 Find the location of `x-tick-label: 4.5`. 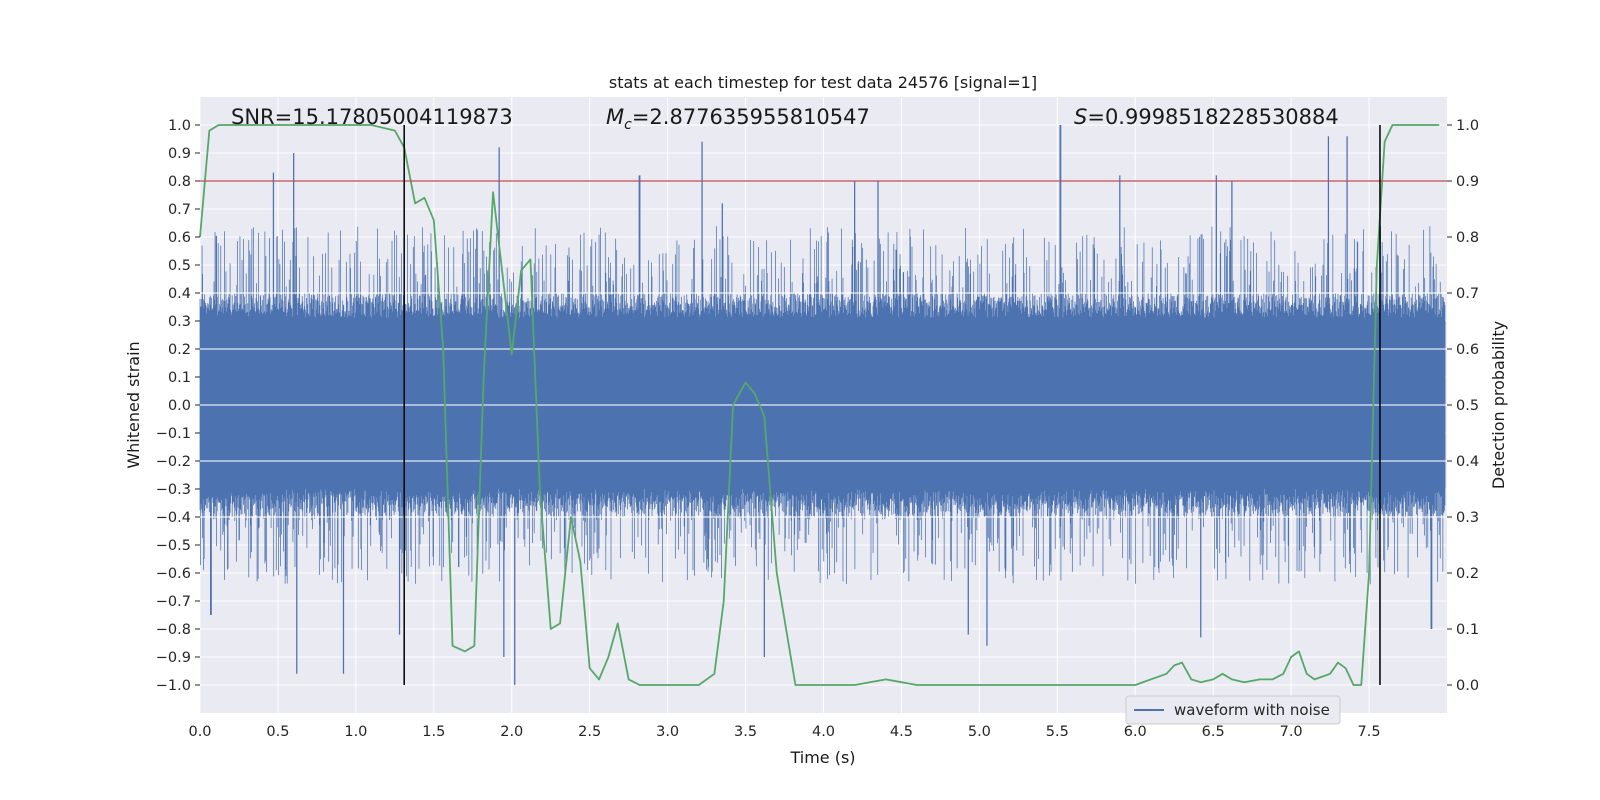

x-tick-label: 4.5 is located at coordinates (901, 732).